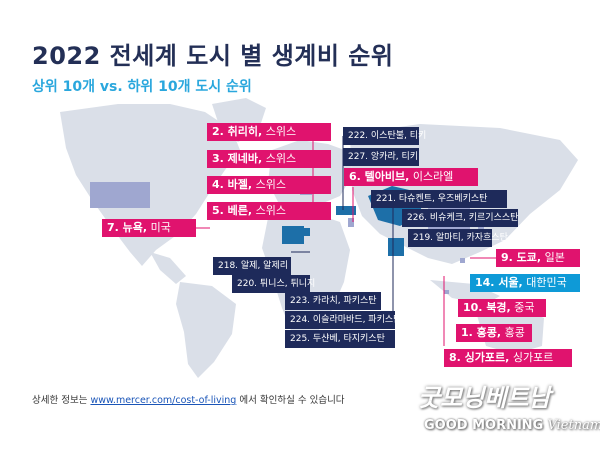  What do you see at coordinates (142, 87) in the screenshot?
I see `page-subtitle: 상위 10개 vs. 하위 10개 도시 순위` at bounding box center [142, 87].